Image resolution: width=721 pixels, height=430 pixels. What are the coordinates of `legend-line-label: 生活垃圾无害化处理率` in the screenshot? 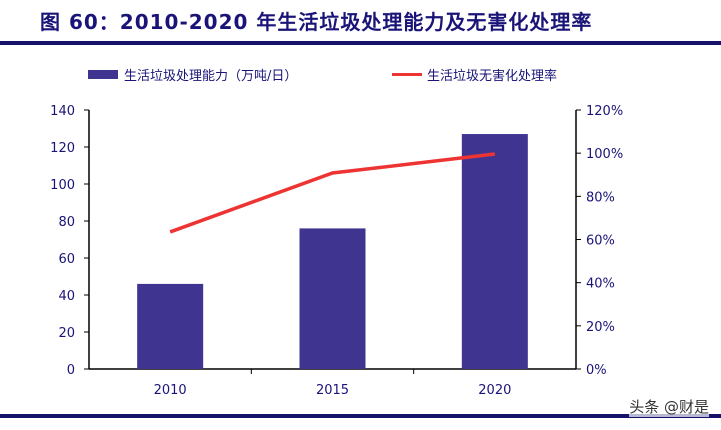 It's located at (492, 76).